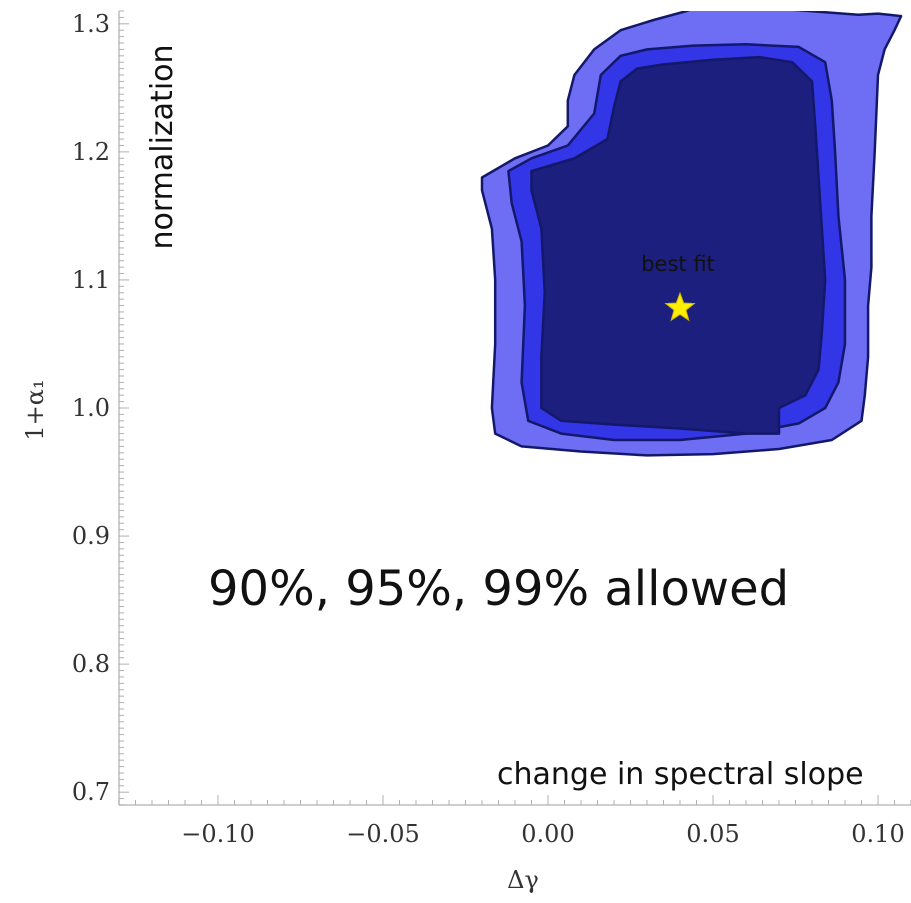 The height and width of the screenshot is (903, 911). Describe the element at coordinates (91, 664) in the screenshot. I see `y-tick-label: 0.8` at that location.